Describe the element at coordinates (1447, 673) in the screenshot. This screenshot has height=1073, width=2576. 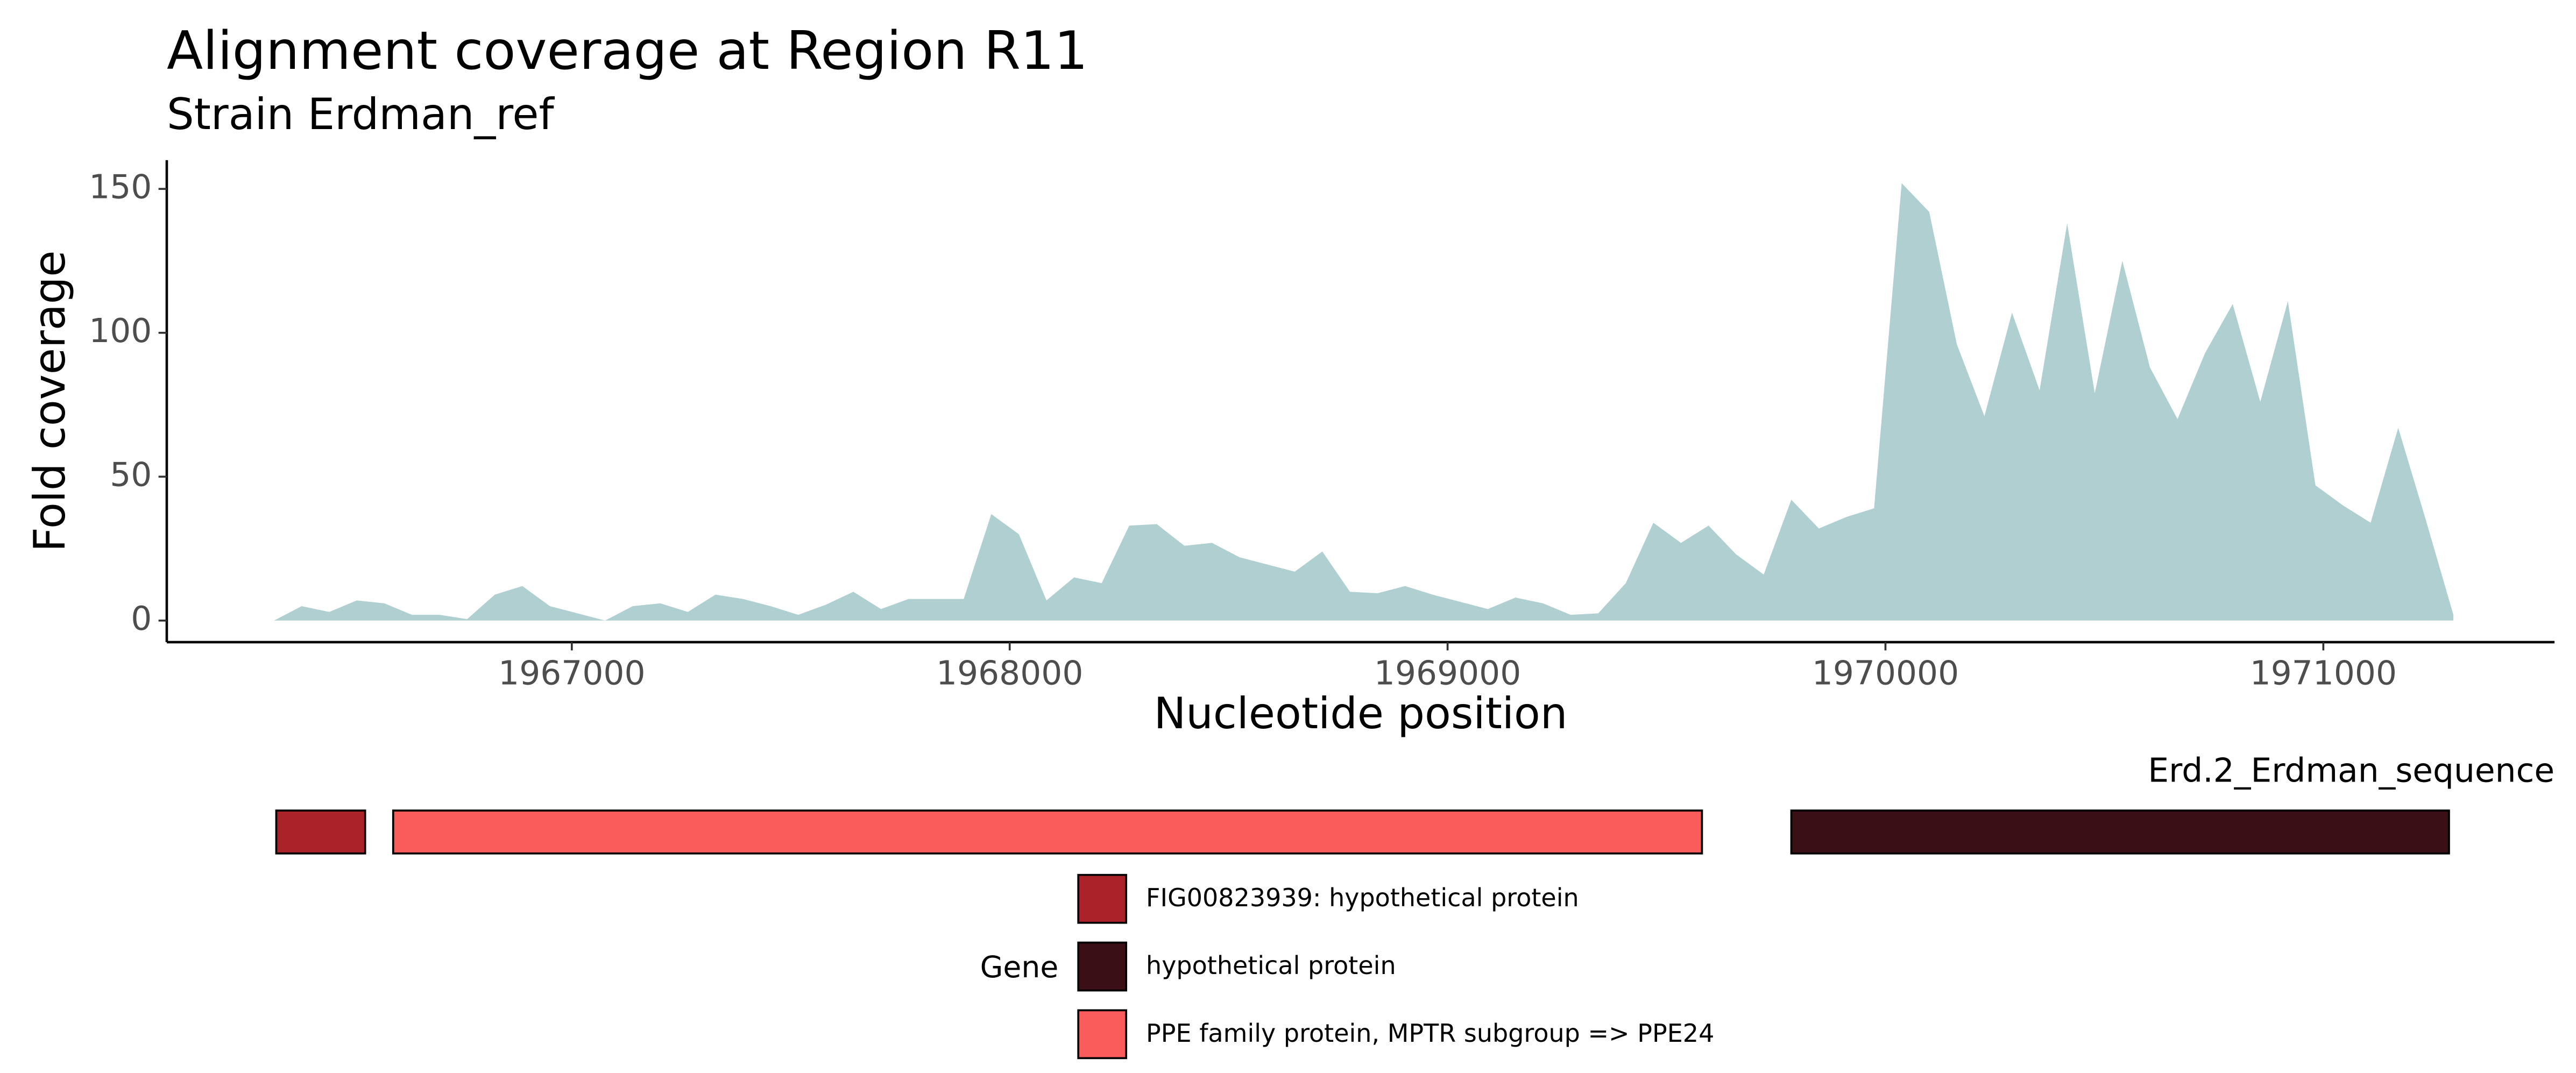
I see `x-tick-label: 1969000` at that location.